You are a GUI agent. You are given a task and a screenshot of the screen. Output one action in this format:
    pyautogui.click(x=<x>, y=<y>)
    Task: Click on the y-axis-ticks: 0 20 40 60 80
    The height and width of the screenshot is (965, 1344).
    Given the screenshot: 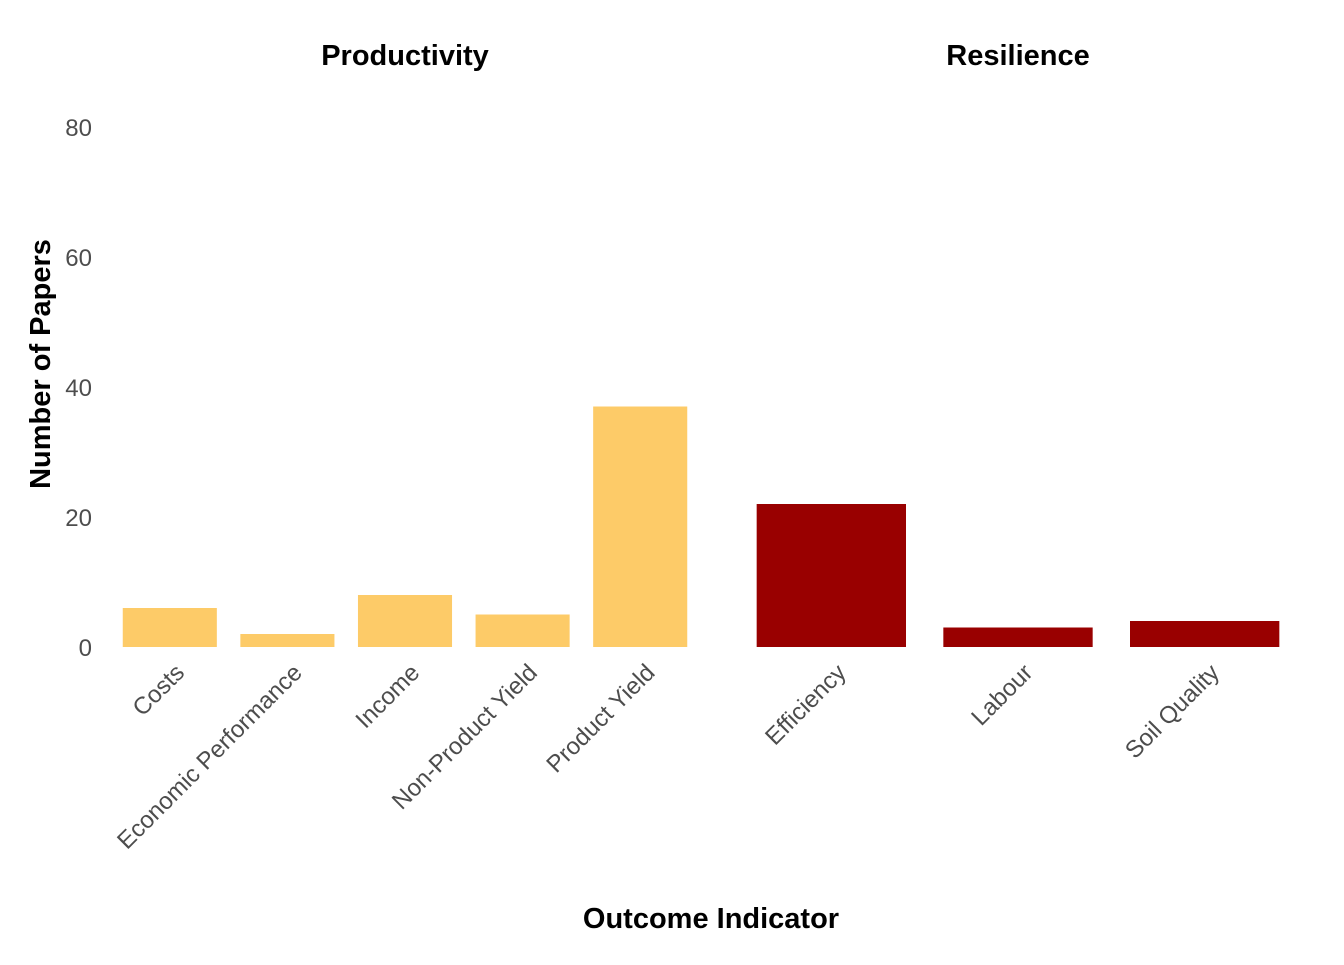 What is the action you would take?
    pyautogui.click(x=78, y=388)
    